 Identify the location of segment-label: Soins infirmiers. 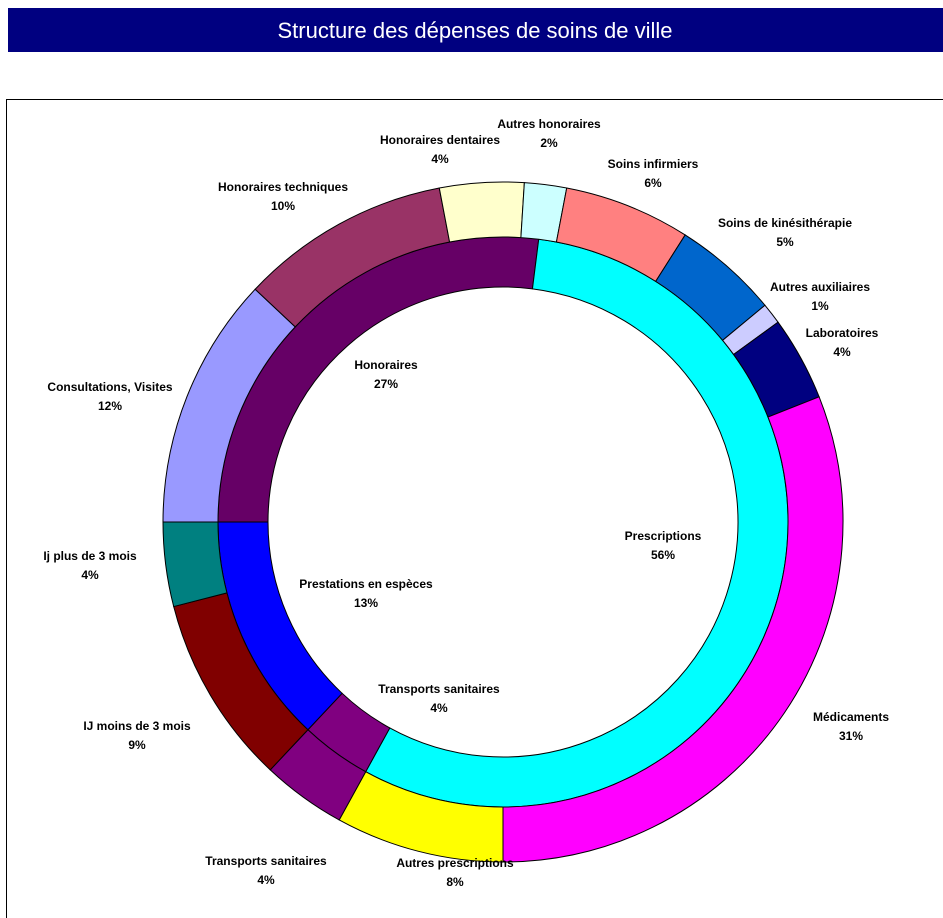
(653, 164).